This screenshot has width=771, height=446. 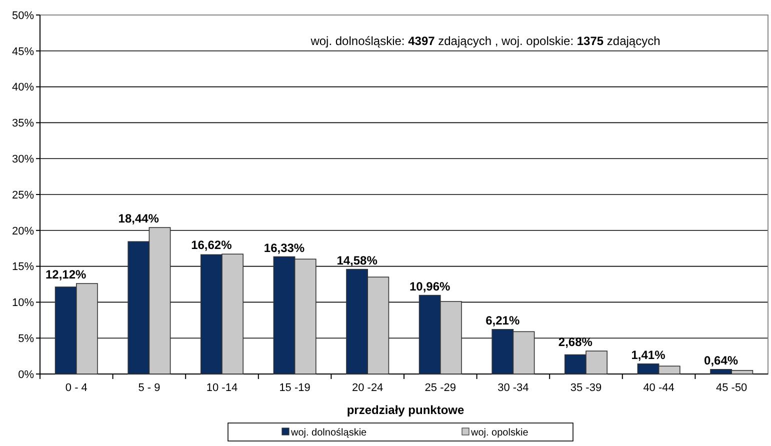 I want to click on x-axis-title: przedziały punktowe, so click(x=405, y=410).